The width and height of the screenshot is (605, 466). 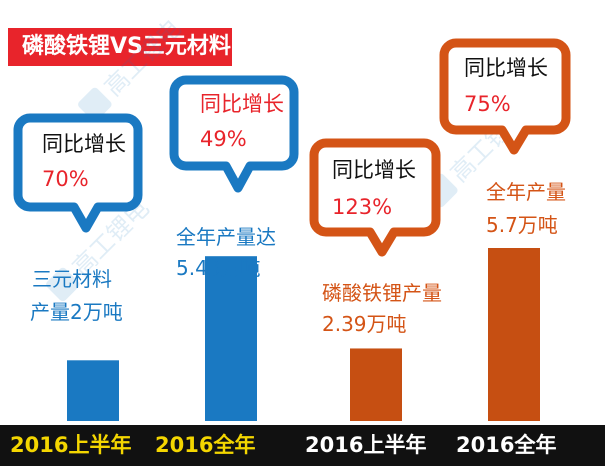 I want to click on annotation-3-line-1: 磷酸铁锂产量, so click(x=382, y=293).